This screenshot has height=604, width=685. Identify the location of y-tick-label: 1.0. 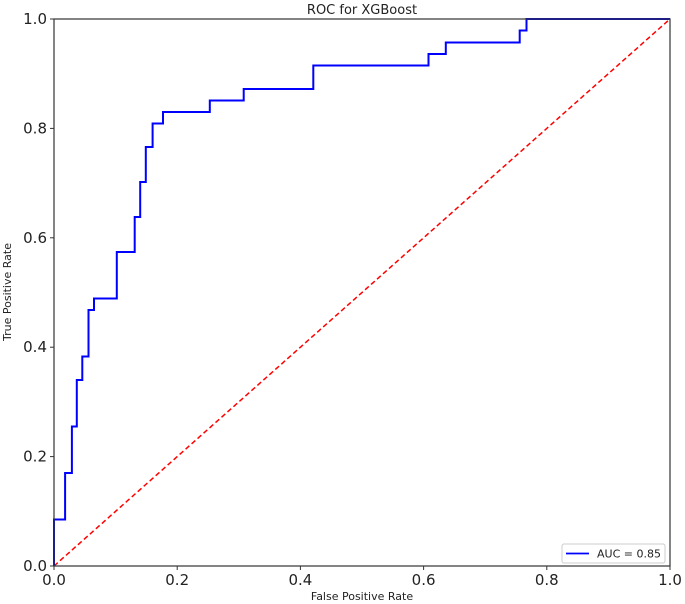
(35, 19).